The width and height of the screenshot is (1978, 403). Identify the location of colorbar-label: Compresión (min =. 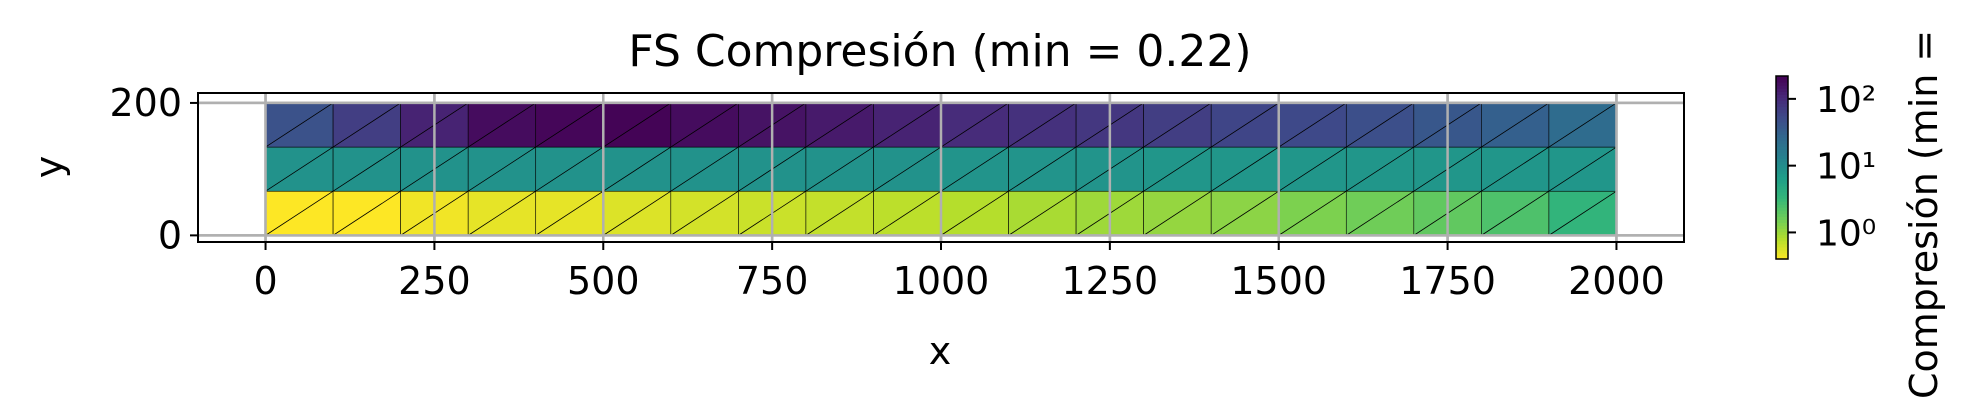
(1924, 214).